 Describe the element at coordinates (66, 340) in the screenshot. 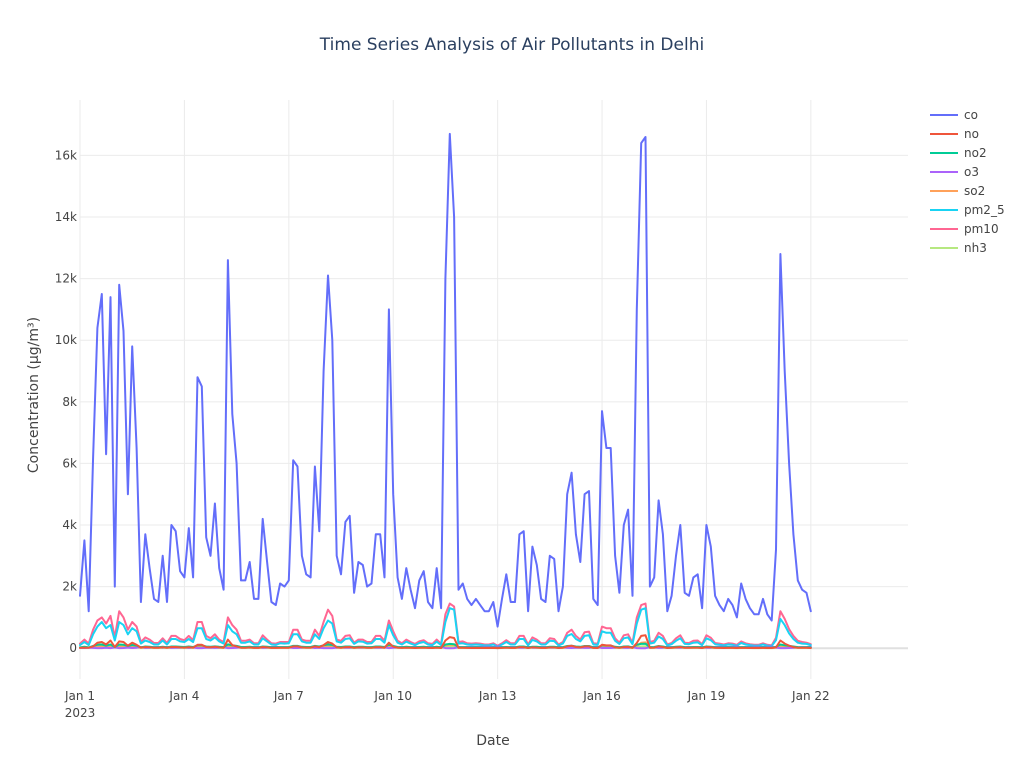

I see `y-tick-label: 10k` at that location.